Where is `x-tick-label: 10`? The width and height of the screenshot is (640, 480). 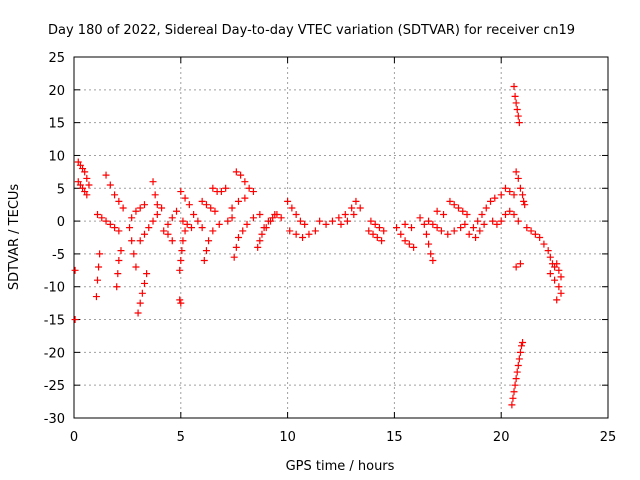
x-tick-label: 10 is located at coordinates (287, 437).